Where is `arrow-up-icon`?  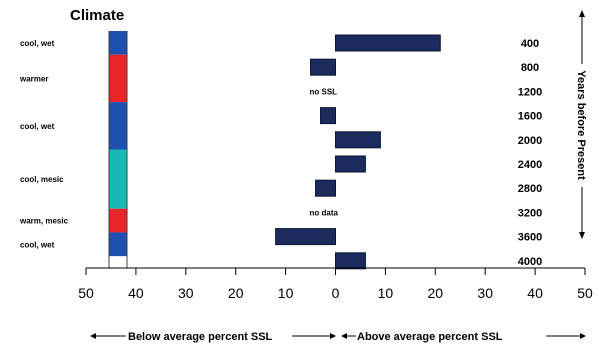
arrow-up-icon is located at coordinates (582, 13).